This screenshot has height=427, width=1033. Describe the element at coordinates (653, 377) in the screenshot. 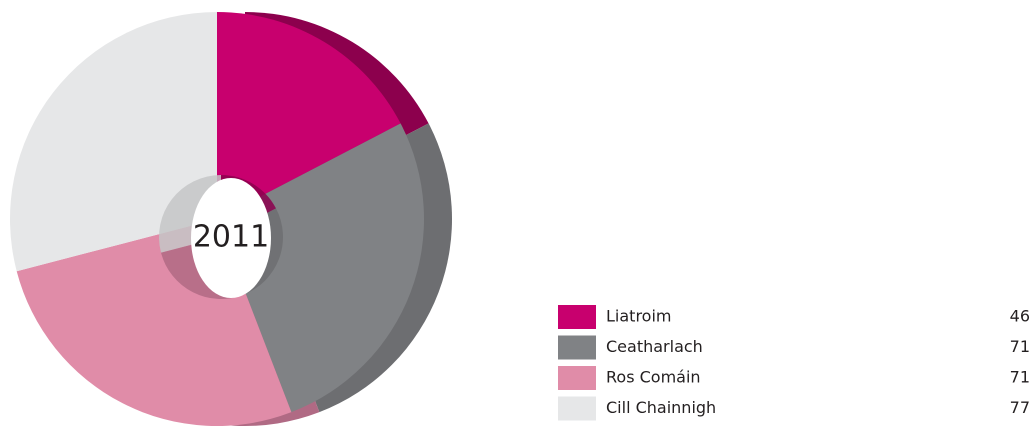

I see `legend-label: Ros Comáin` at that location.